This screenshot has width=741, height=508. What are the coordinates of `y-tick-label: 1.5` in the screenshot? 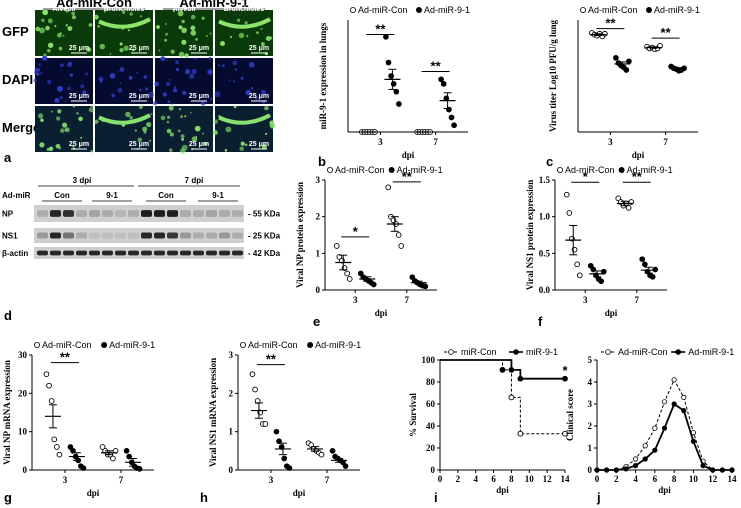 It's located at (545, 180).